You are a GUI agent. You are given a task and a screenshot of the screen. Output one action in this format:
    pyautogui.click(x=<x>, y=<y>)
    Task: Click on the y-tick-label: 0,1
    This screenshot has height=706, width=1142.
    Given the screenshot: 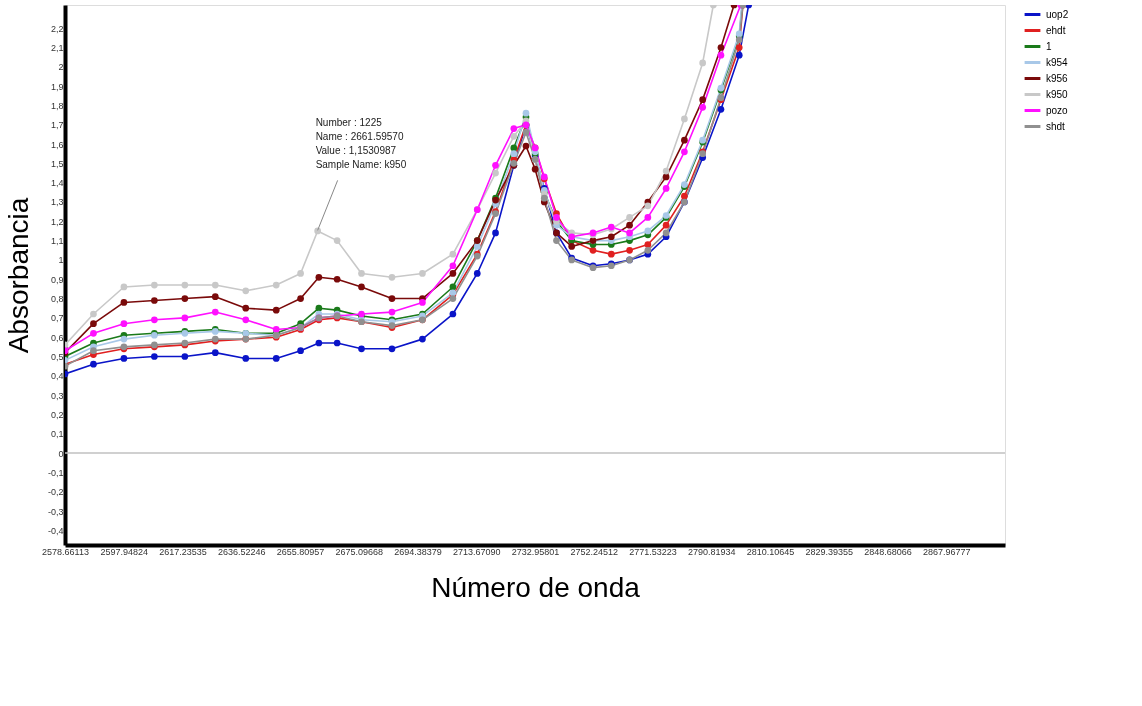 What is the action you would take?
    pyautogui.click(x=57, y=434)
    